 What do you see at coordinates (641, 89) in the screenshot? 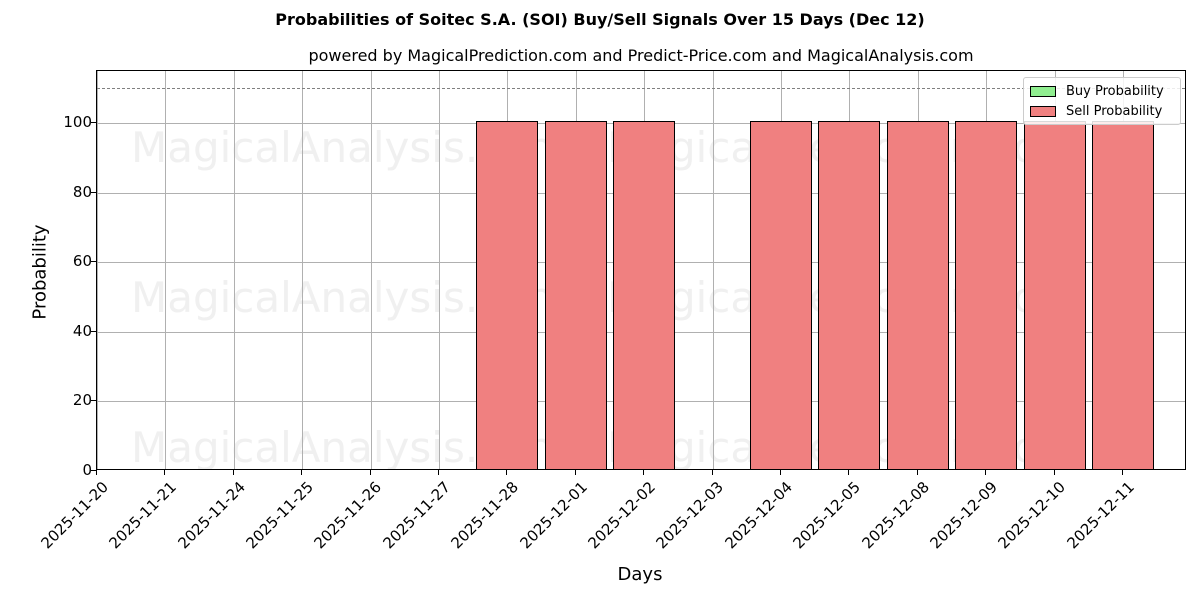
I see `reference-line` at bounding box center [641, 89].